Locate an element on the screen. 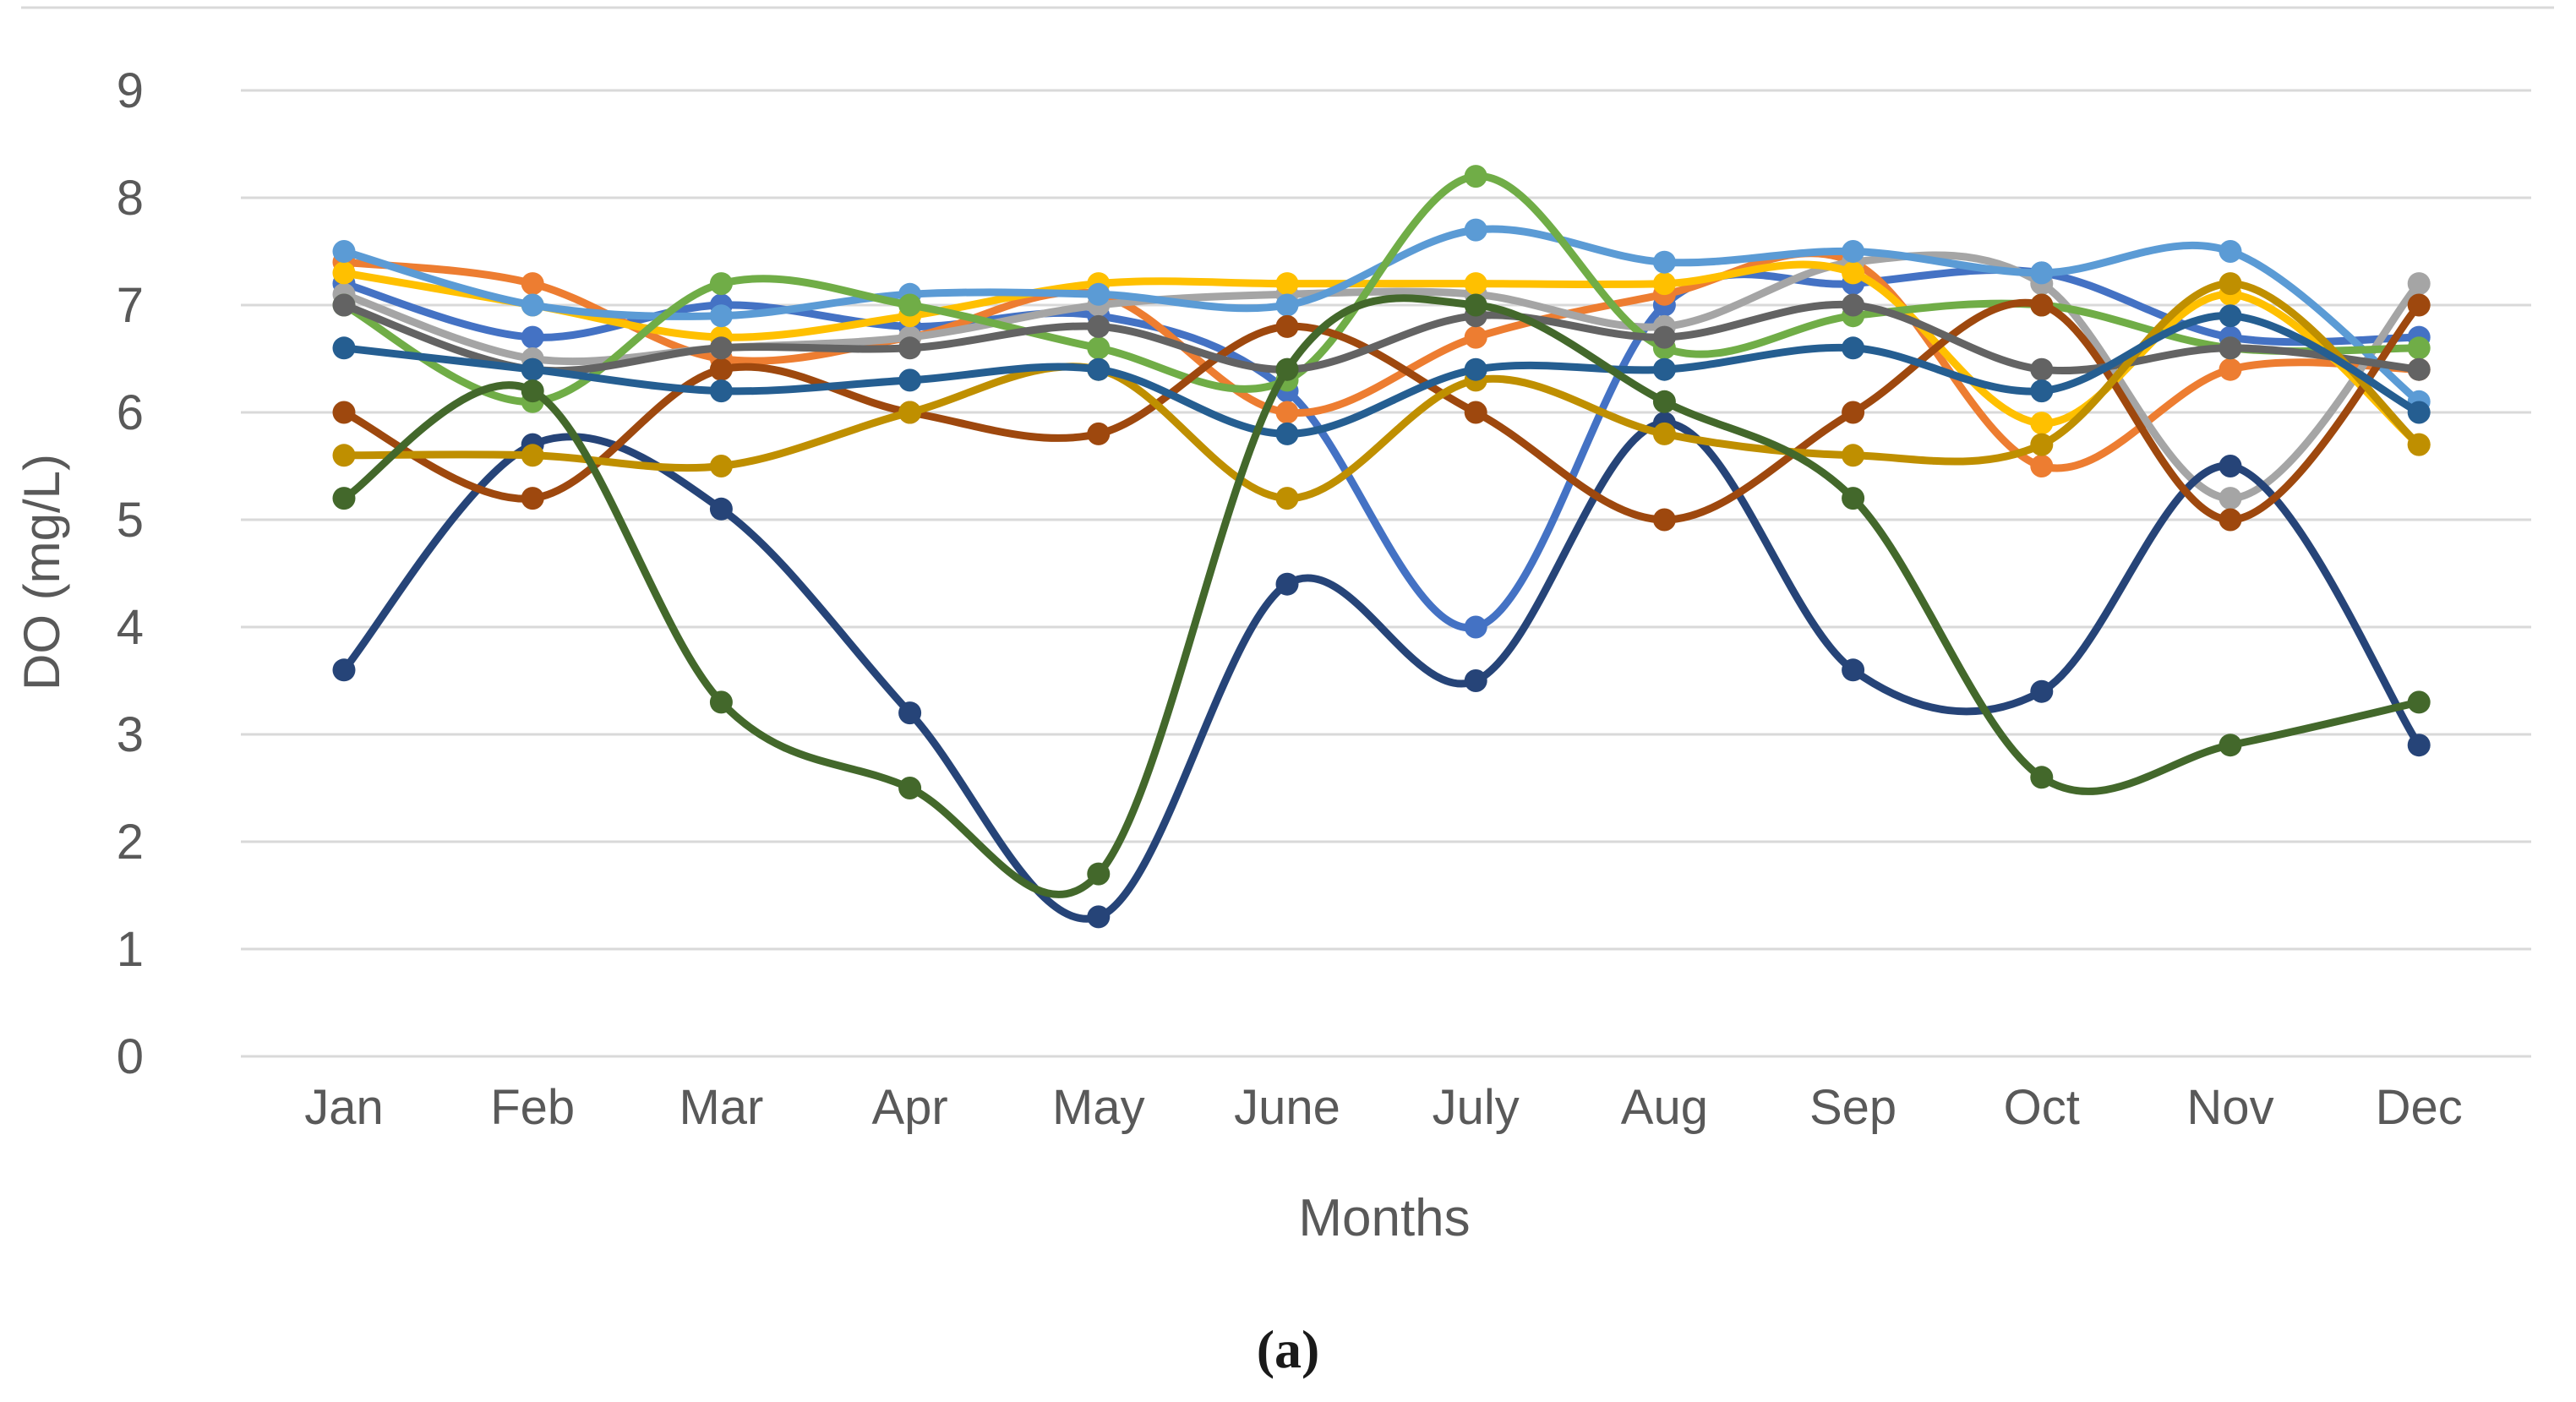  series-steel-blue is located at coordinates (1381, 374).